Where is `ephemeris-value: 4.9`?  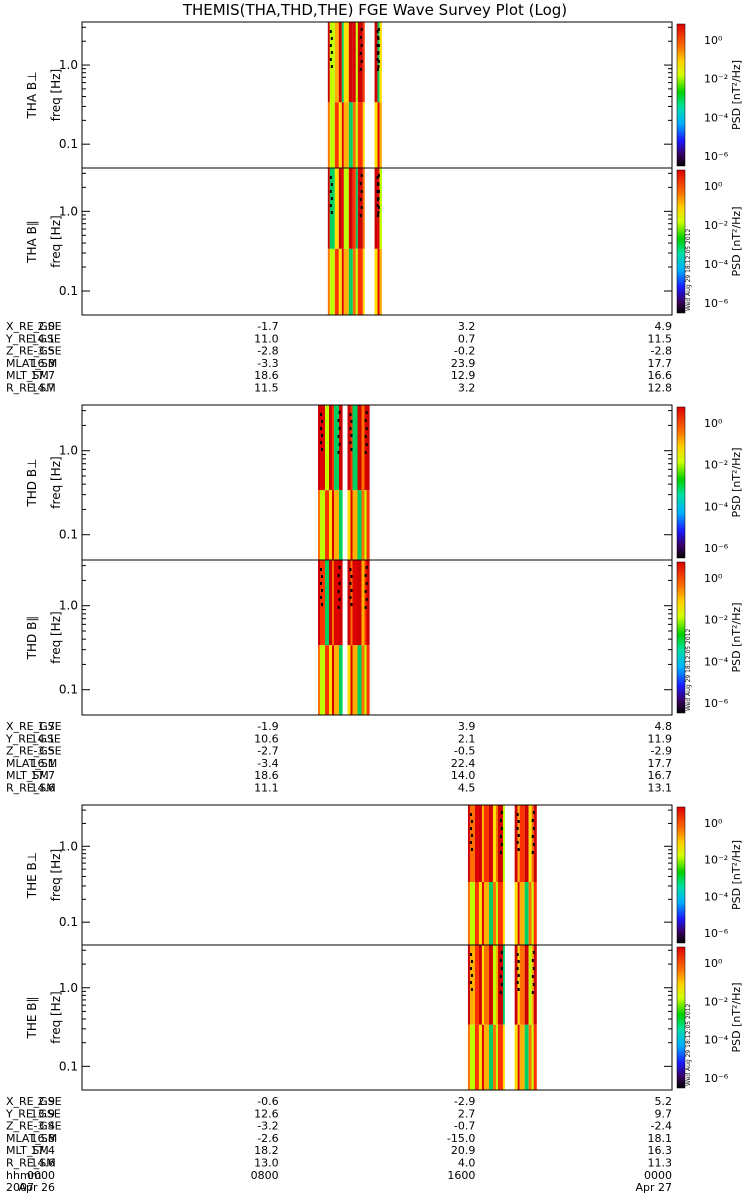 ephemeris-value: 4.9 is located at coordinates (664, 326).